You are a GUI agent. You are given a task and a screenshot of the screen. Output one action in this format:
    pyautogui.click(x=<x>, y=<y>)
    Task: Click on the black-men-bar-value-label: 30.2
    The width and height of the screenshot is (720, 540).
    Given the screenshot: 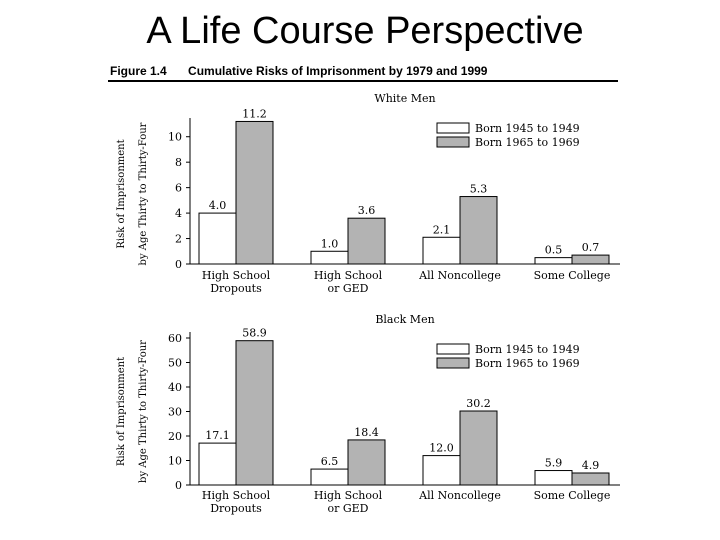 What is the action you would take?
    pyautogui.click(x=478, y=403)
    